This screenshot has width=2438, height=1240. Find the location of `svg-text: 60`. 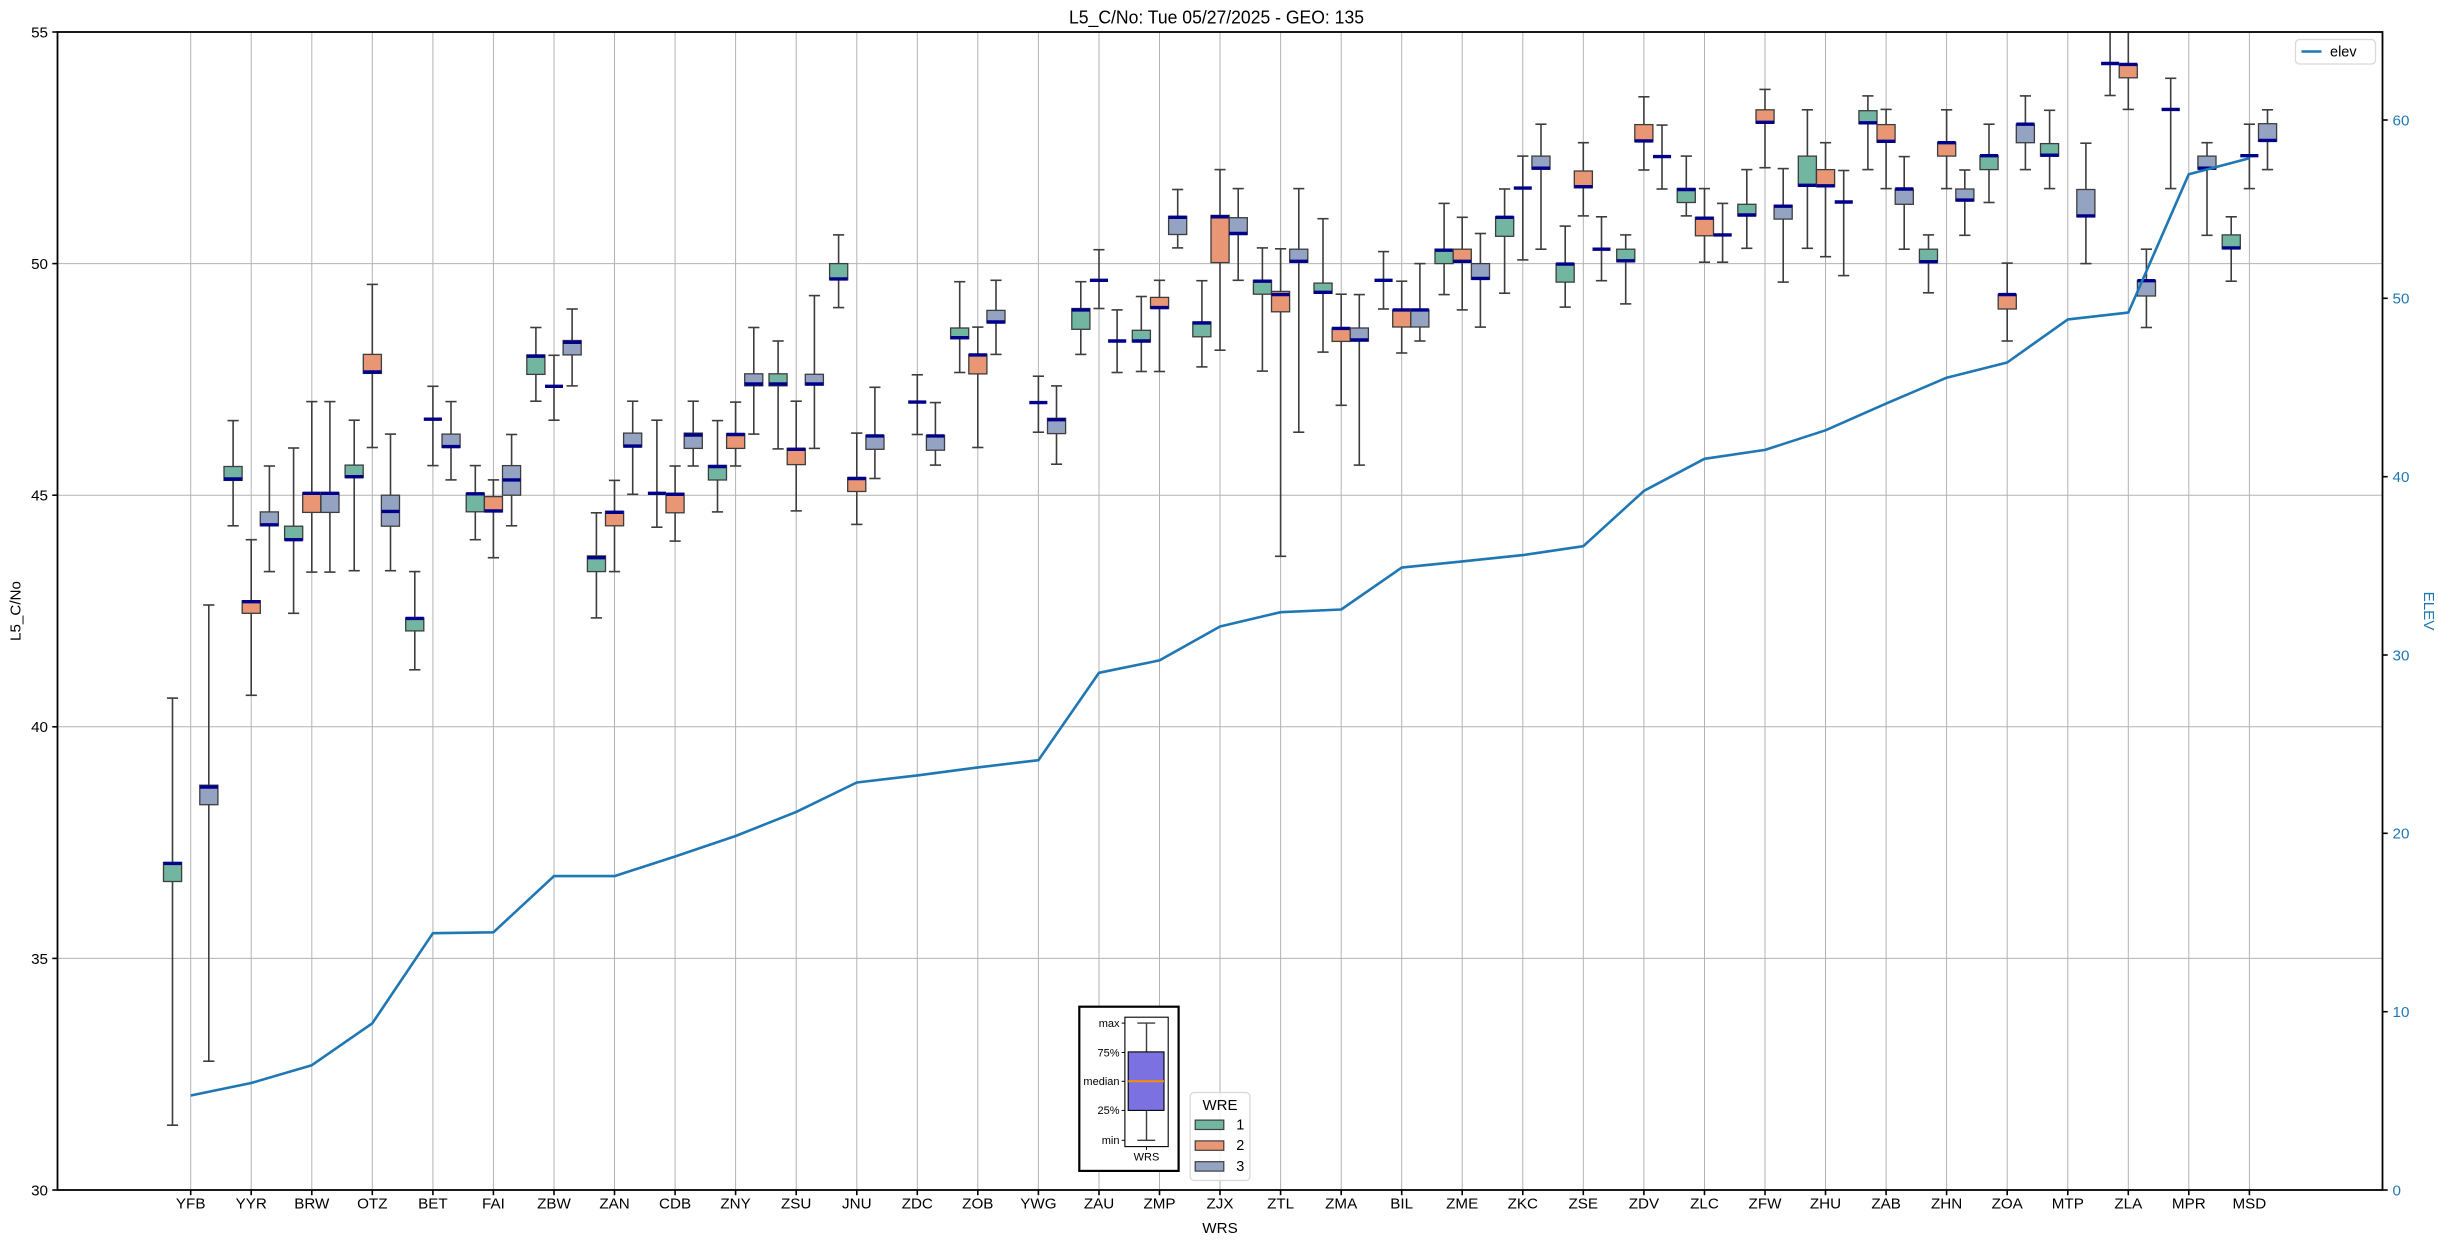

svg-text: 60 is located at coordinates (2401, 120).